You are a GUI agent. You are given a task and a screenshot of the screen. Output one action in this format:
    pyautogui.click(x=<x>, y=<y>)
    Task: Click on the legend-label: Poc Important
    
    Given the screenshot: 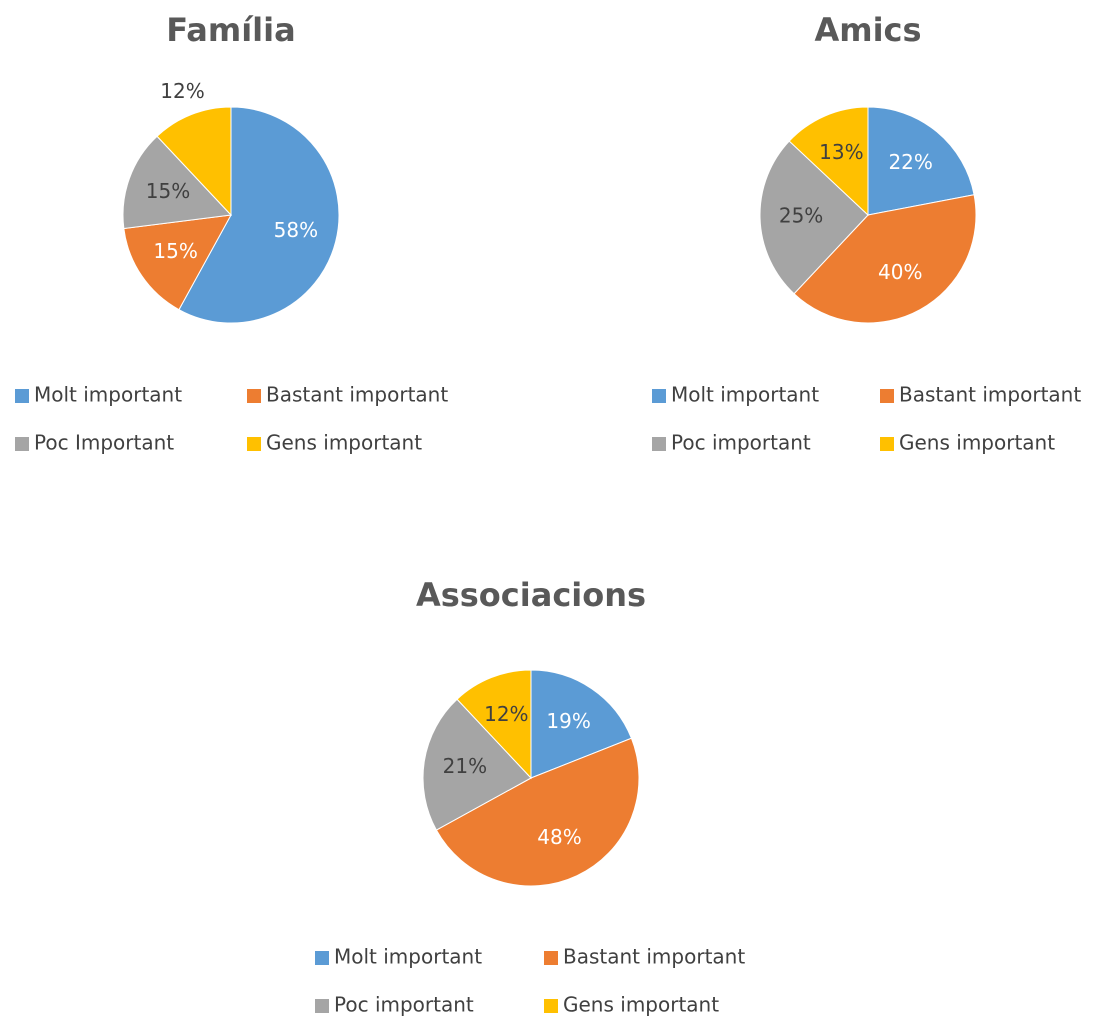 What is the action you would take?
    pyautogui.click(x=104, y=443)
    